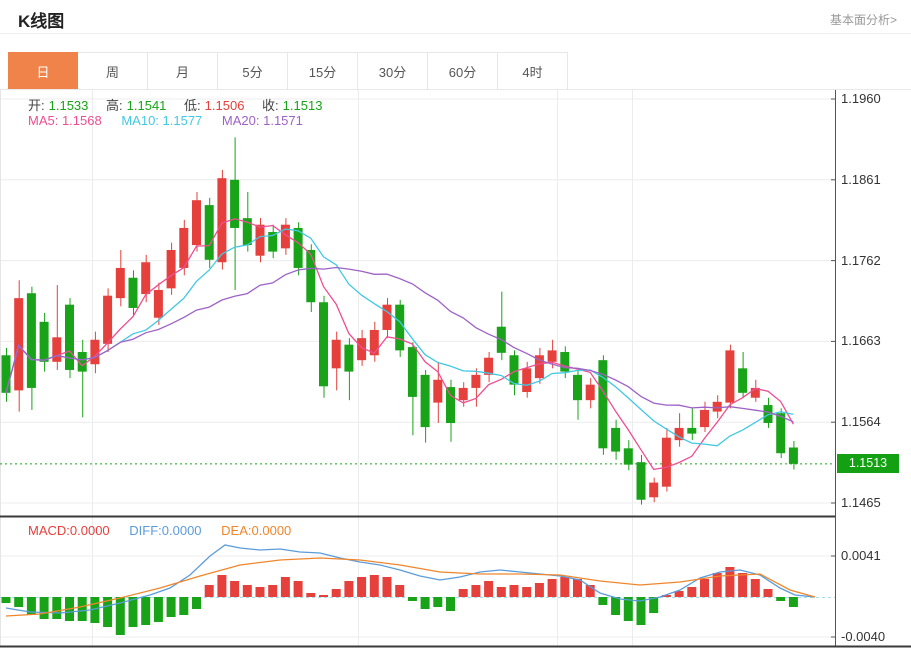 The height and width of the screenshot is (650, 911). I want to click on low-value: 1.1506, so click(224, 105).